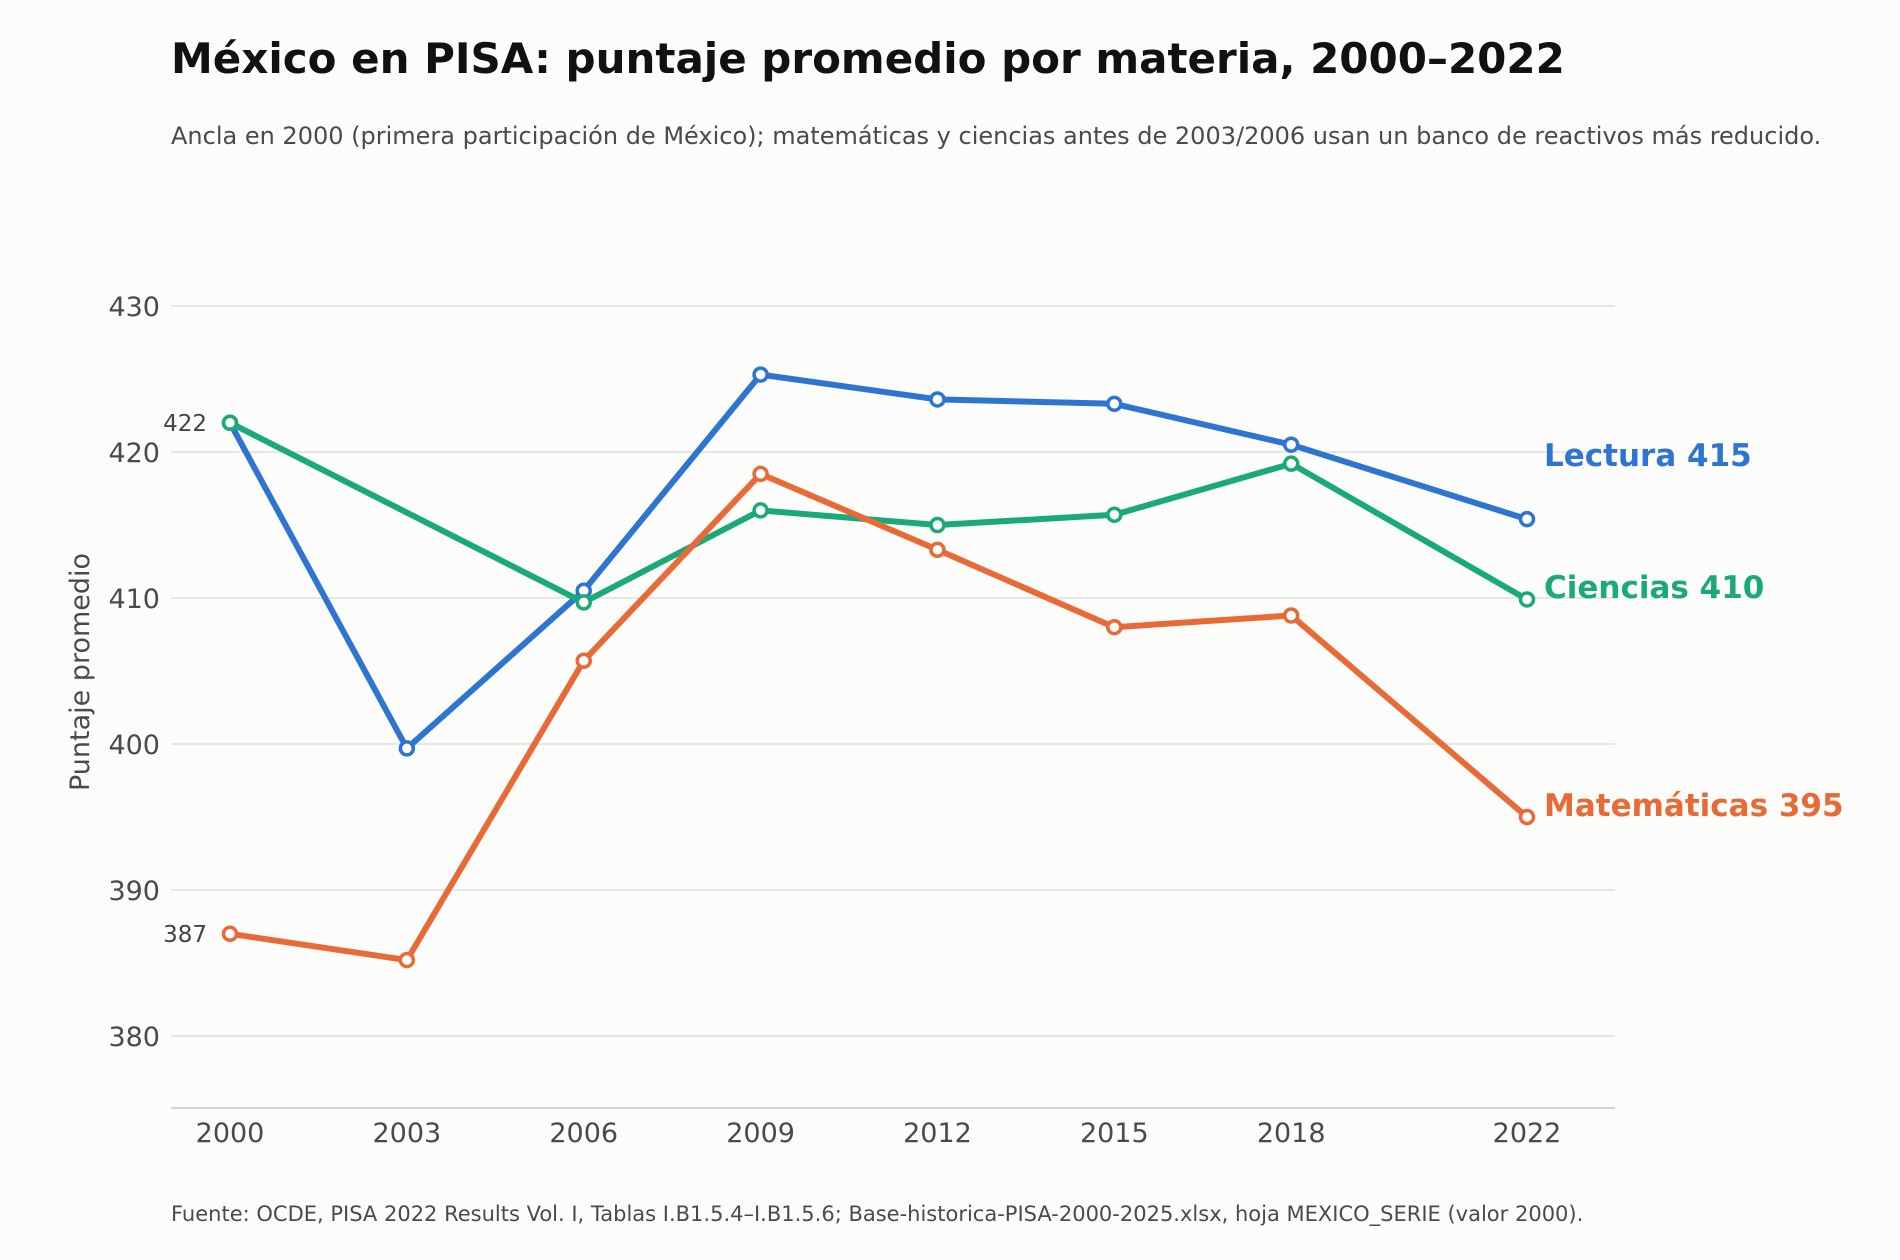 The image size is (1900, 1260). Describe the element at coordinates (760, 374) in the screenshot. I see `point-lectura-2009` at that location.